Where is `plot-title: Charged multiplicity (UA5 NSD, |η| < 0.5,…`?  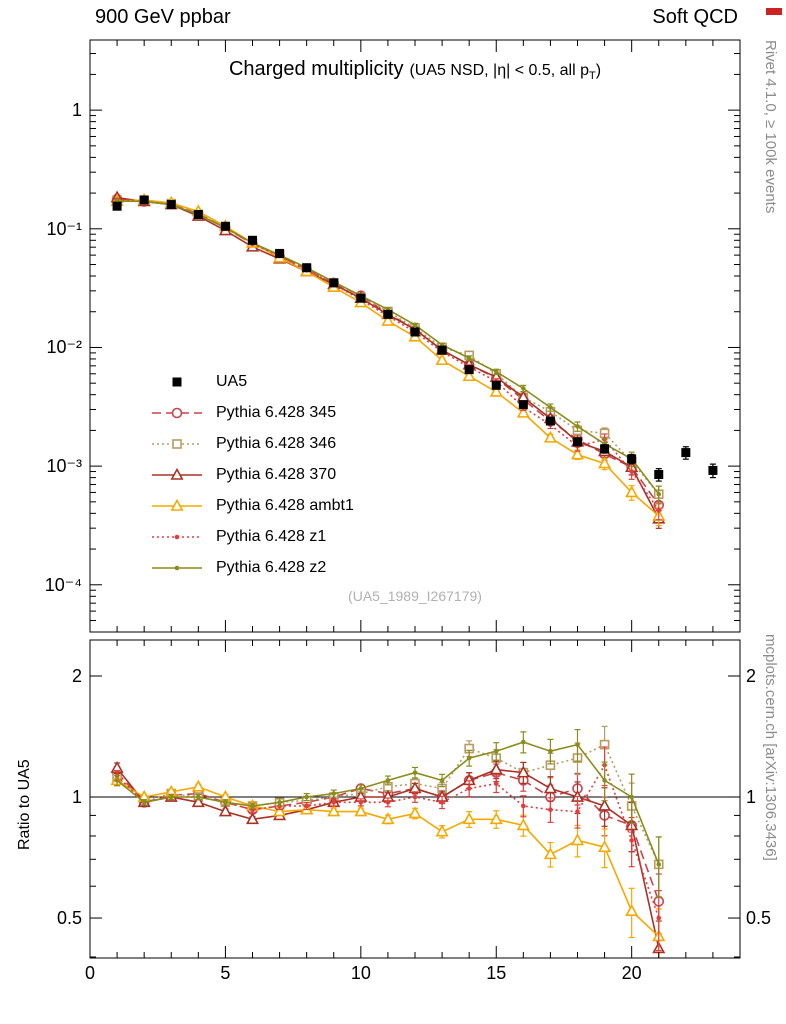
plot-title: Charged multiplicity (UA5 NSD, |η| < 0.5,… is located at coordinates (415, 70).